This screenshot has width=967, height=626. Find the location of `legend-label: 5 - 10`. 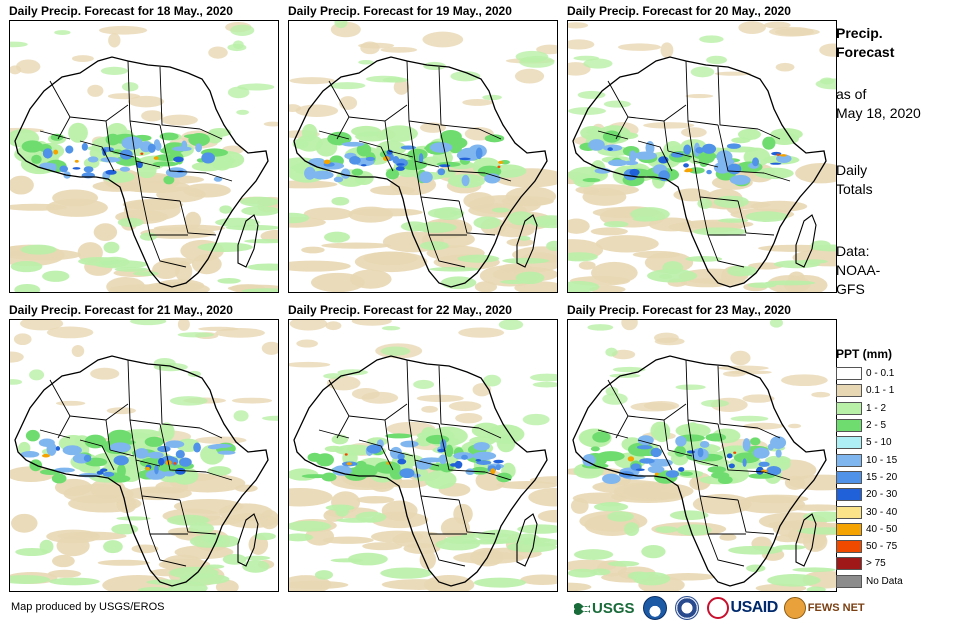

legend-label: 5 - 10 is located at coordinates (879, 443).